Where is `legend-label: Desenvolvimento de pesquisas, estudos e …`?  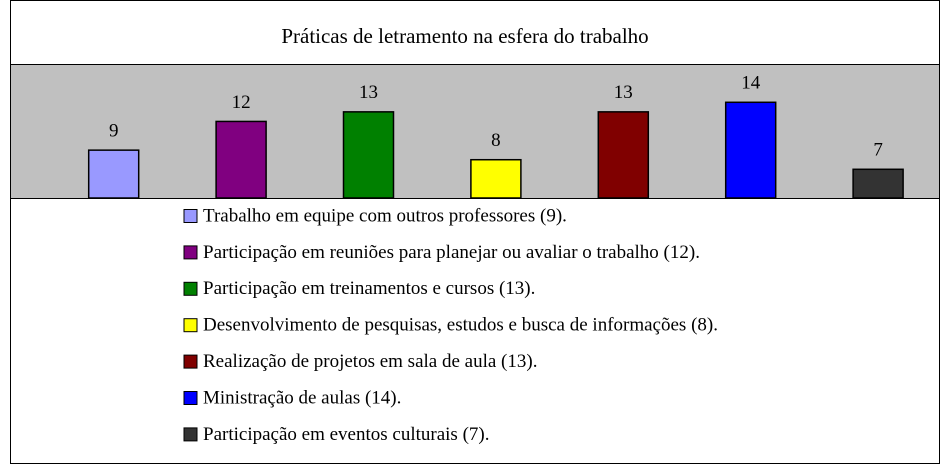 legend-label: Desenvolvimento de pesquisas, estudos e … is located at coordinates (460, 325).